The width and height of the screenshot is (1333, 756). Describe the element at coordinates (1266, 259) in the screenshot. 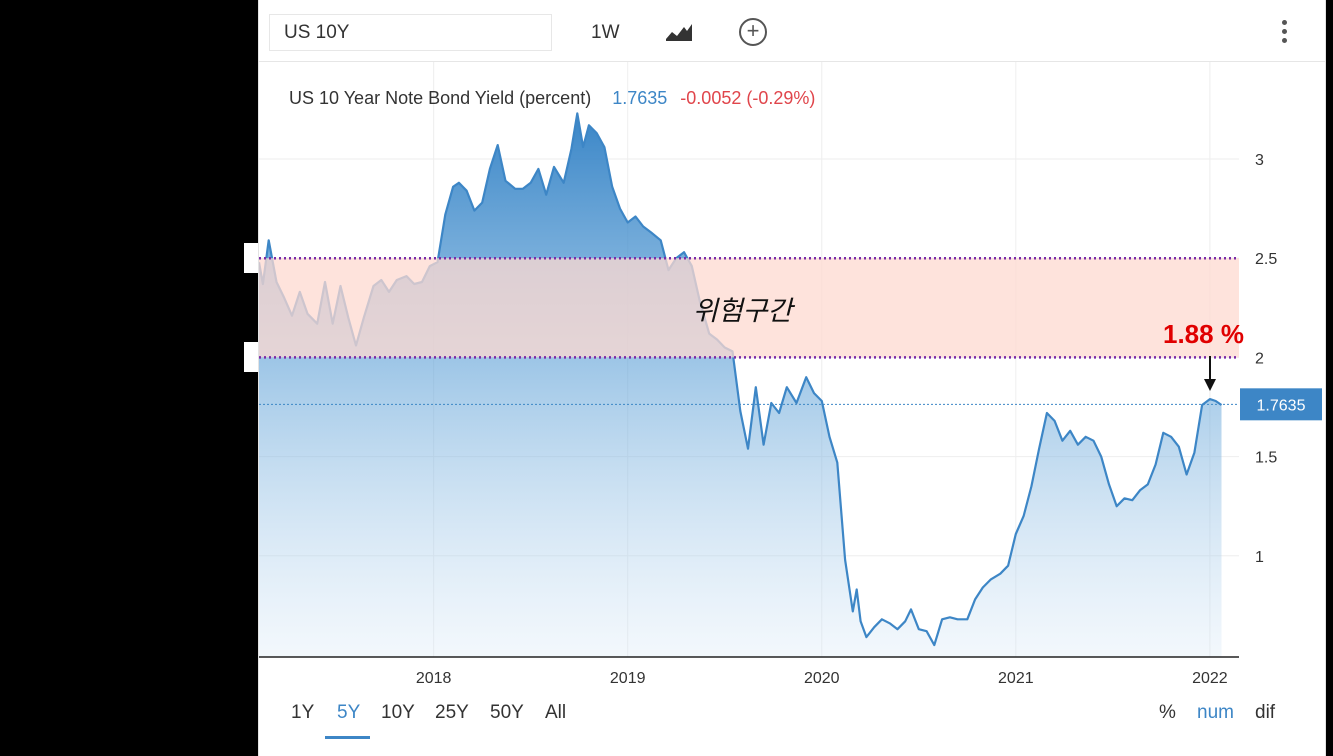

I see `y-tick-label: 2.5` at that location.